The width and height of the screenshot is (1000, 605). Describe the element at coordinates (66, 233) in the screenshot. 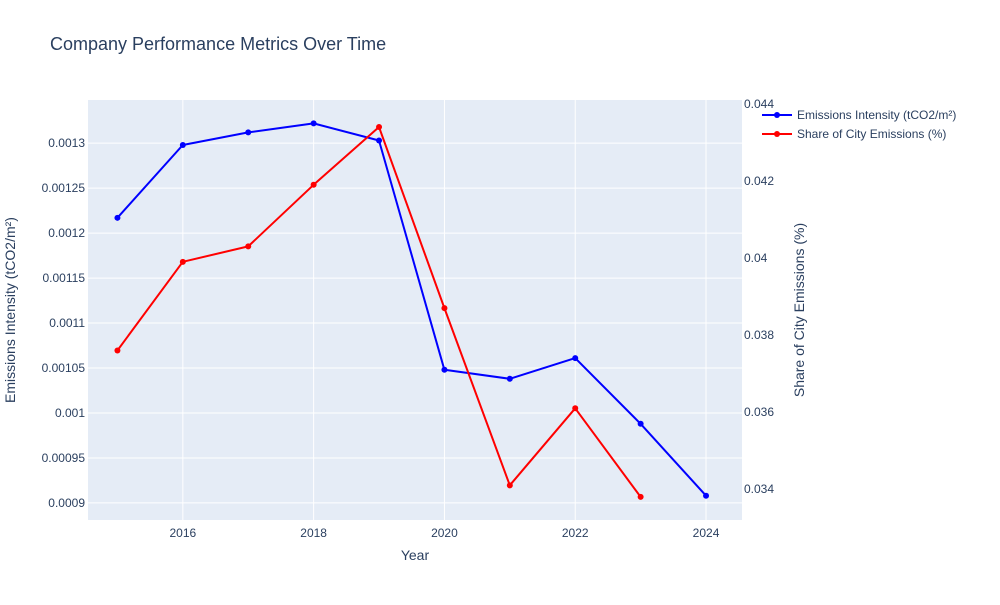

I see `y-left-tick-label: 0.0012` at that location.